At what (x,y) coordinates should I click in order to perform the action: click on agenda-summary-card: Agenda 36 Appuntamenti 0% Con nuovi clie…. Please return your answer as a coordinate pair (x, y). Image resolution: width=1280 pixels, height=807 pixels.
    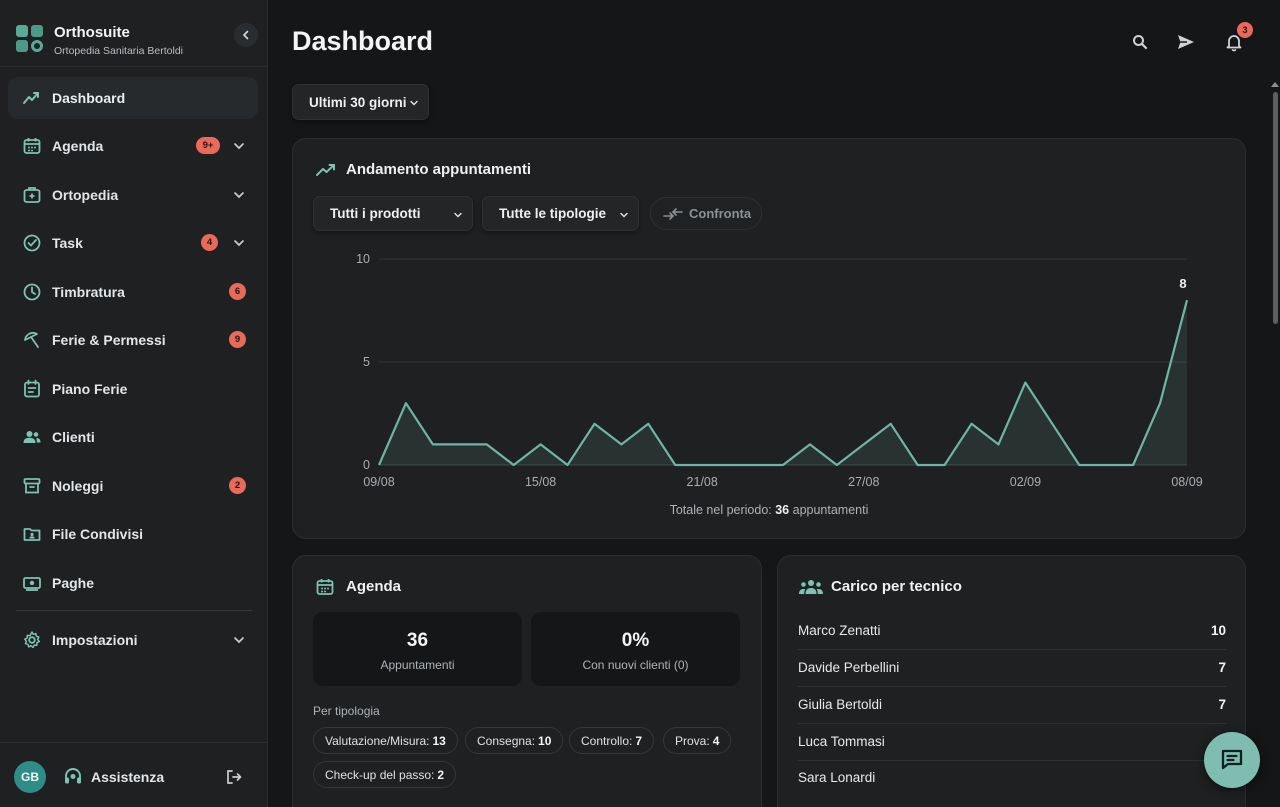
    Looking at the image, I should click on (527, 681).